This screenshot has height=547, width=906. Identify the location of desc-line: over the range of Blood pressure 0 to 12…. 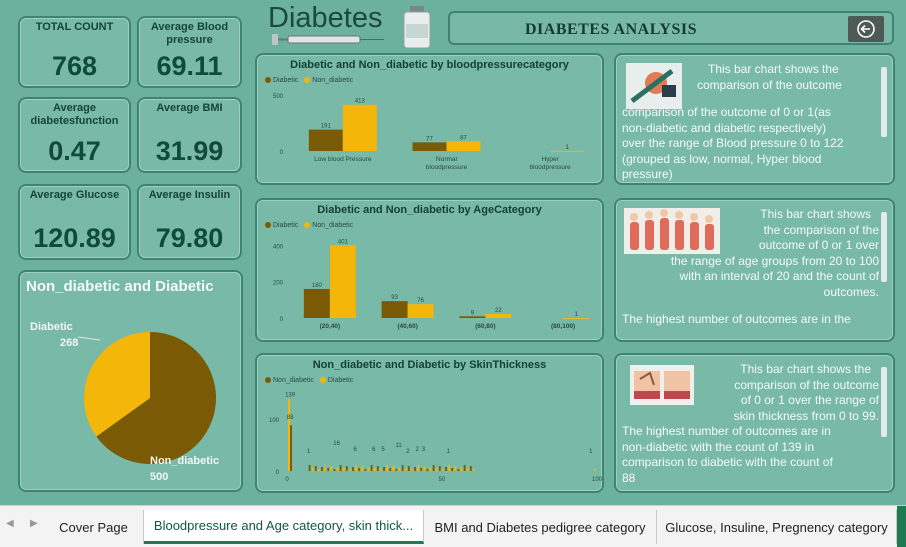
(733, 143).